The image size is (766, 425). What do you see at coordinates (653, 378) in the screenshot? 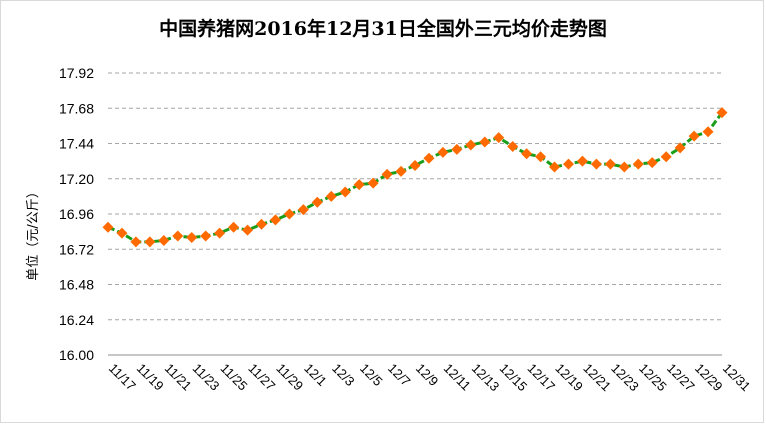
I see `x-tick-label: 12/25` at bounding box center [653, 378].